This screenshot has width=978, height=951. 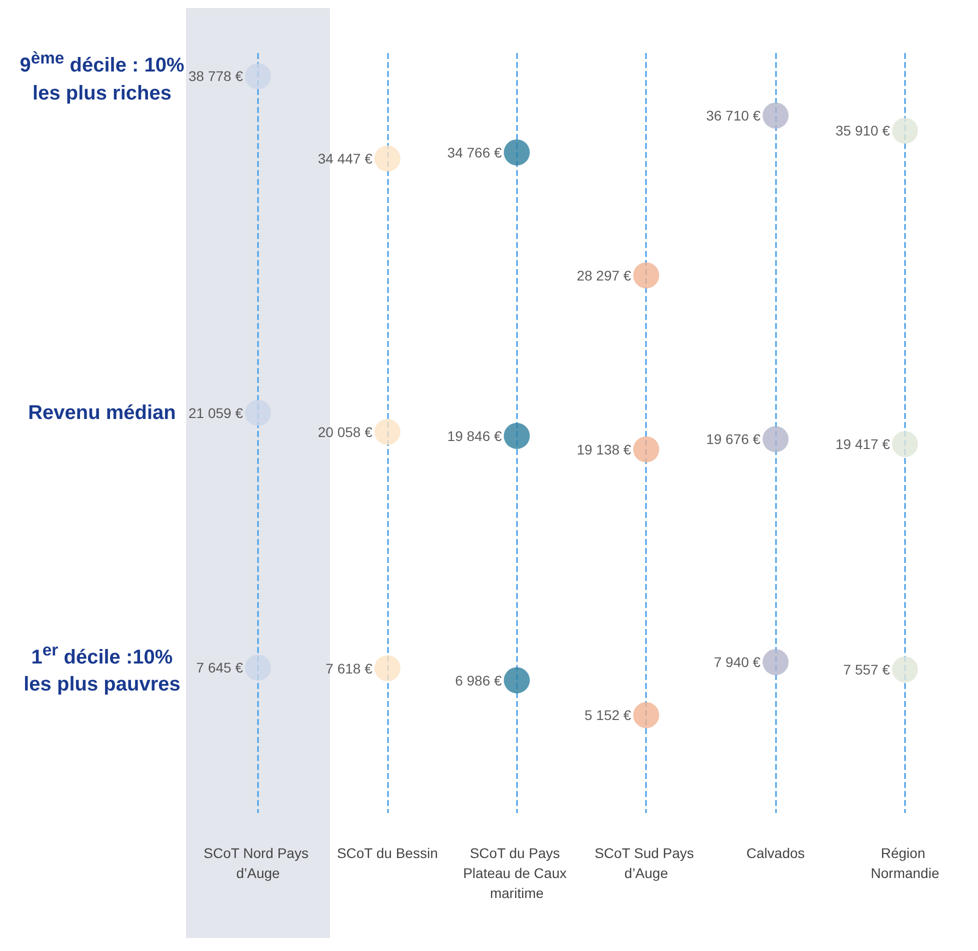 I want to click on data-label: 21 059 €, so click(x=216, y=412).